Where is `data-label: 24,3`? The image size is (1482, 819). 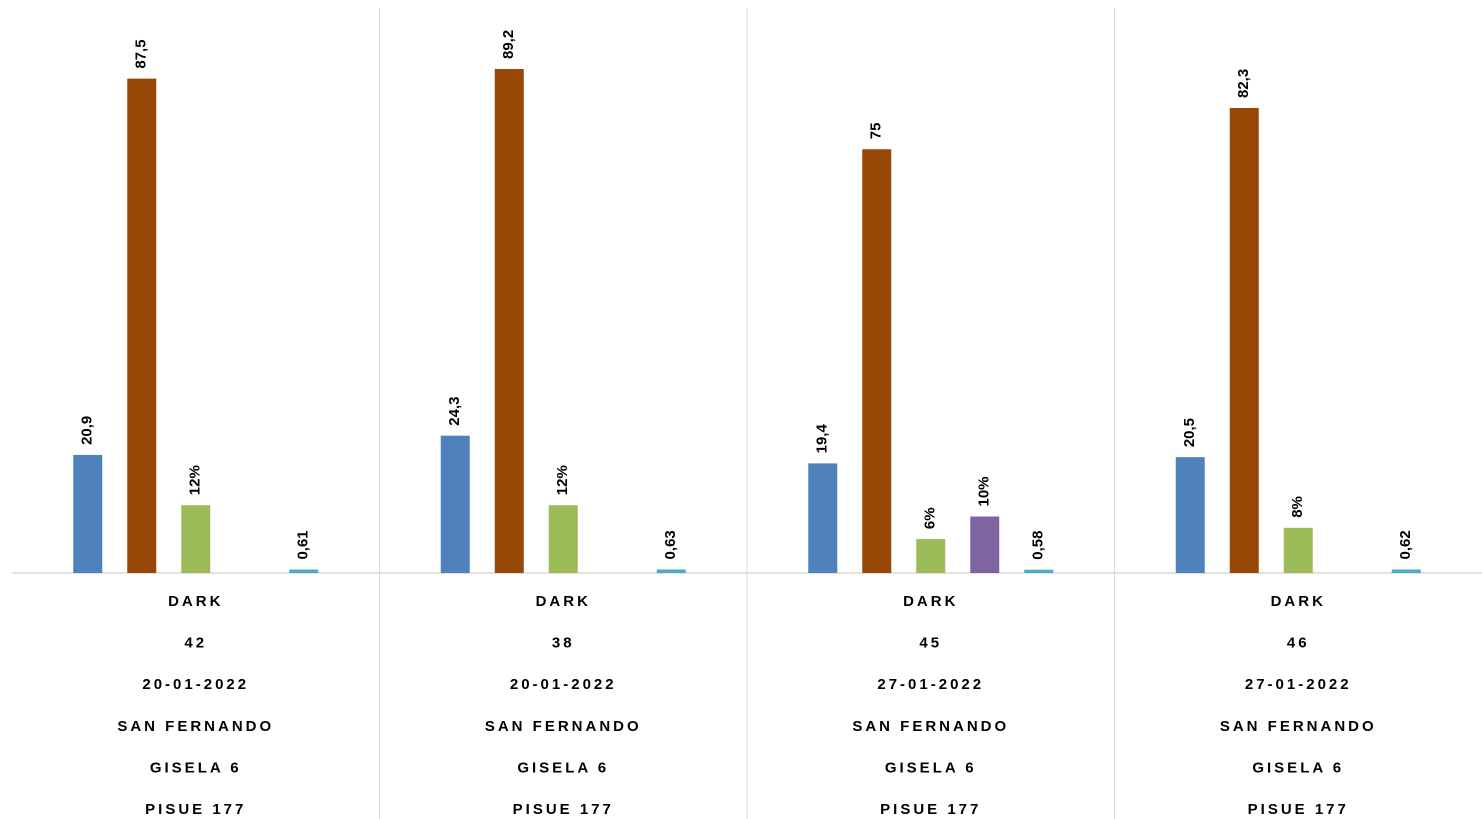
data-label: 24,3 is located at coordinates (454, 411).